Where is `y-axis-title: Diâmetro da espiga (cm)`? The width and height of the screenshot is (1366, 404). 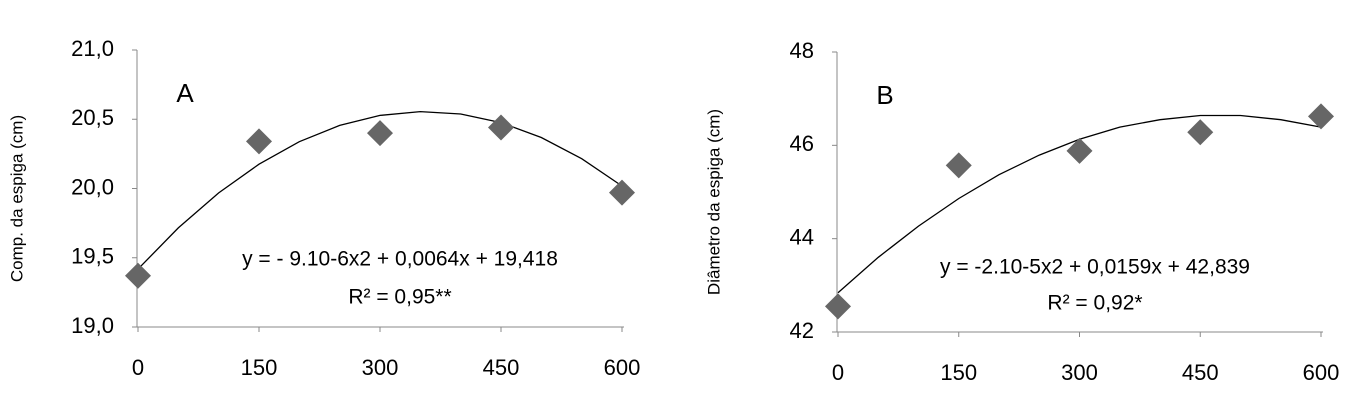
y-axis-title: Diâmetro da espiga (cm) is located at coordinates (713, 202).